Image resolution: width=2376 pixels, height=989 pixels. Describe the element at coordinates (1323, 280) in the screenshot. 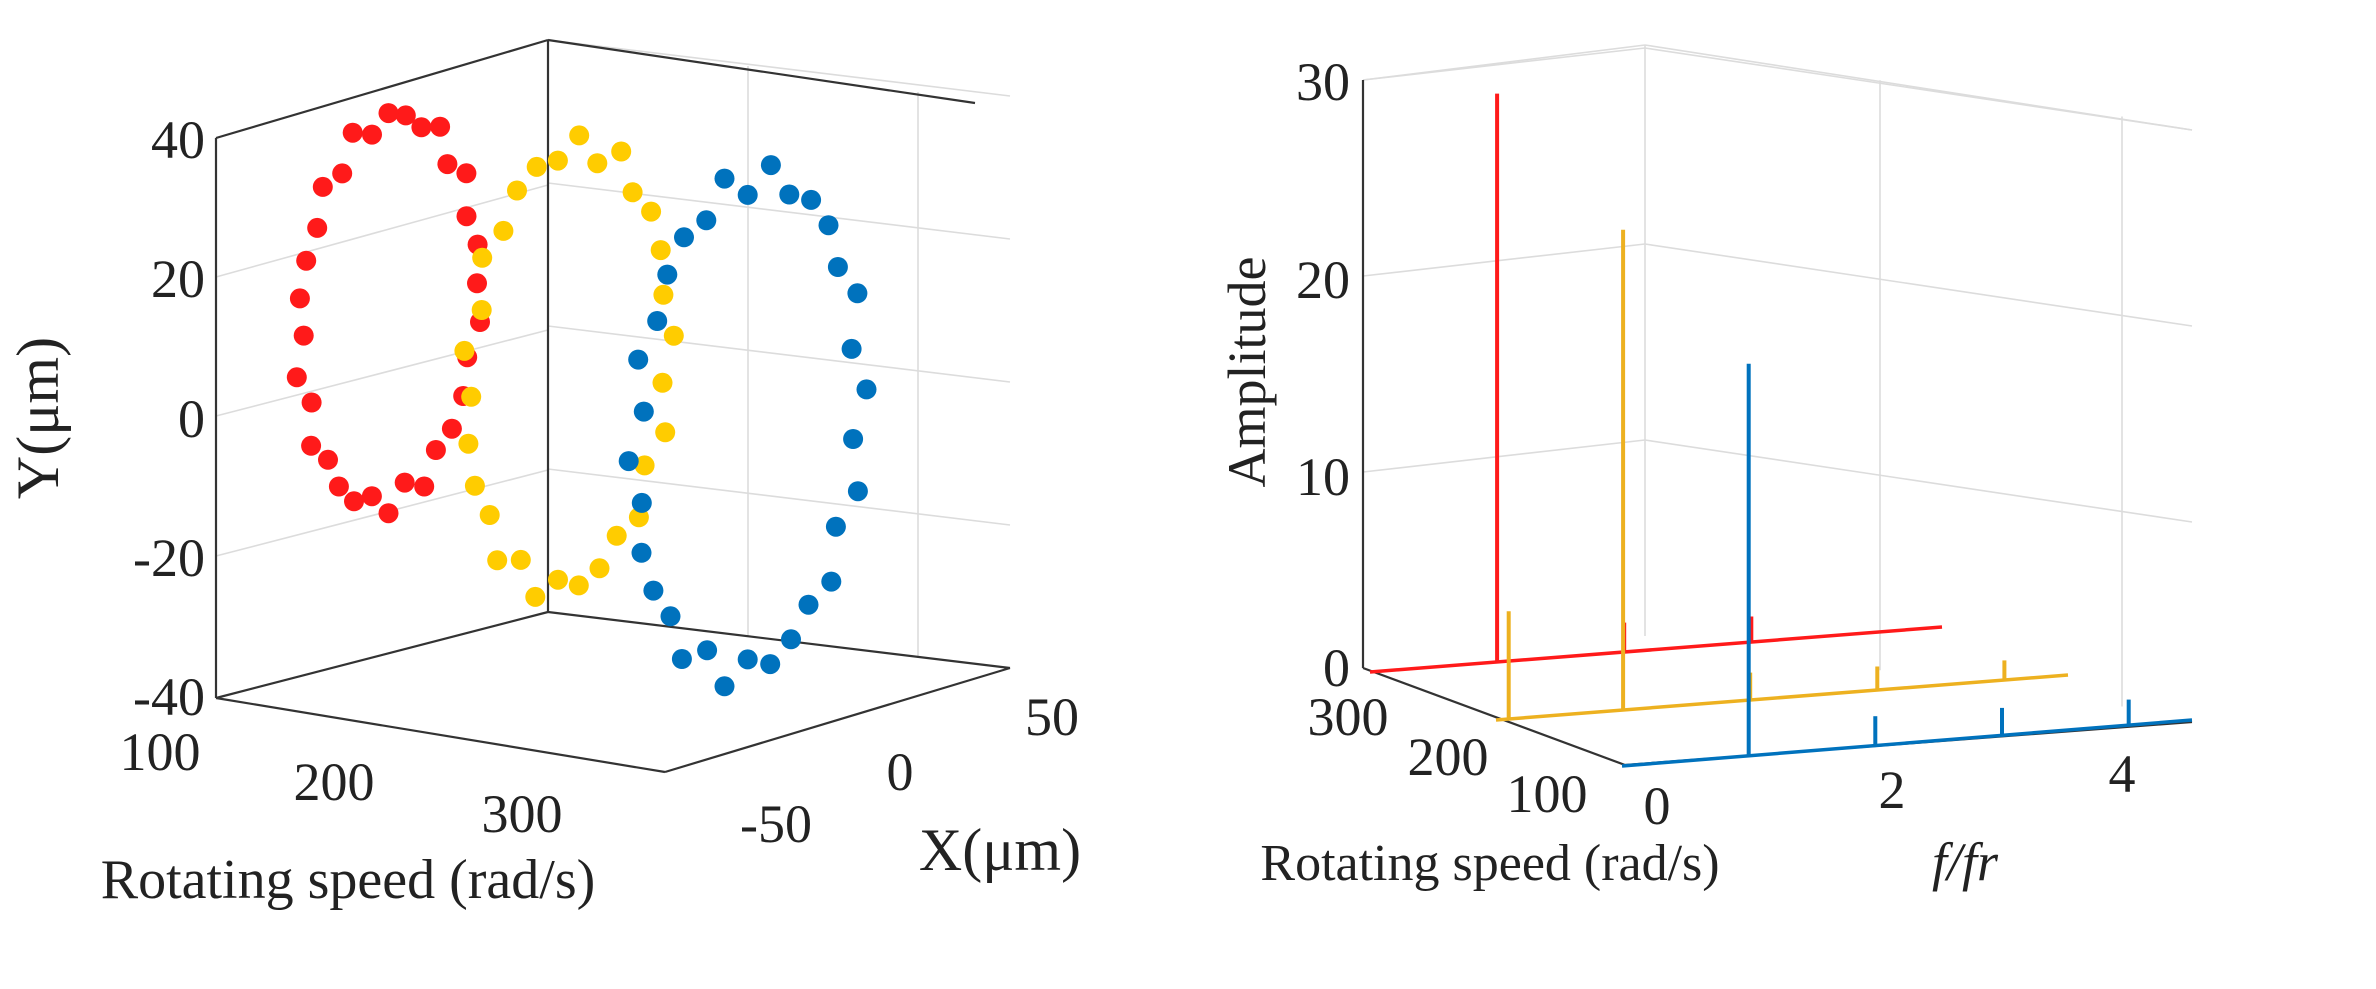

I see `right-z-tick-label: 20` at that location.